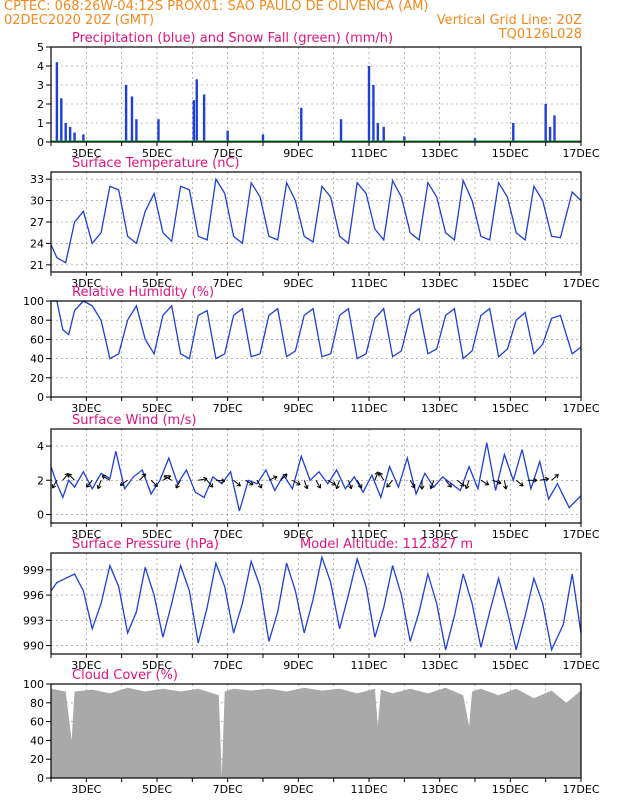 The width and height of the screenshot is (618, 800). Describe the element at coordinates (145, 544) in the screenshot. I see `panel-title: Surface Pressure (hPa)` at that location.